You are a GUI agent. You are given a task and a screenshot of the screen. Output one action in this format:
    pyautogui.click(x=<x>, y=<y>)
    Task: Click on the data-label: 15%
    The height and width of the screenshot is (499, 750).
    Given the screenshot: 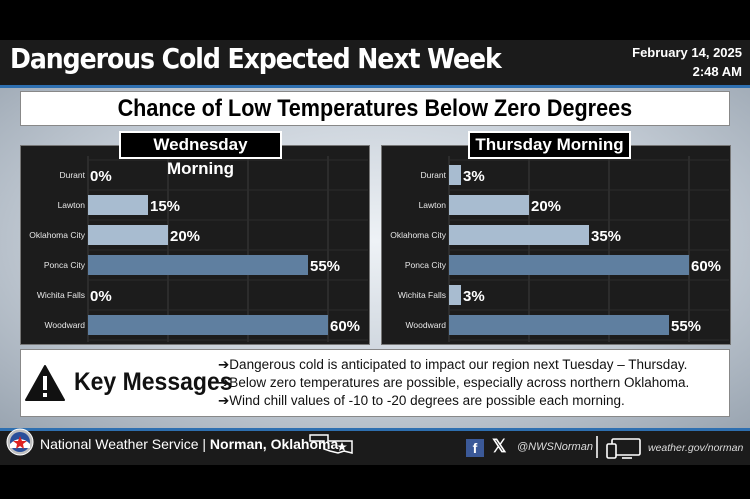 What is the action you would take?
    pyautogui.click(x=165, y=206)
    